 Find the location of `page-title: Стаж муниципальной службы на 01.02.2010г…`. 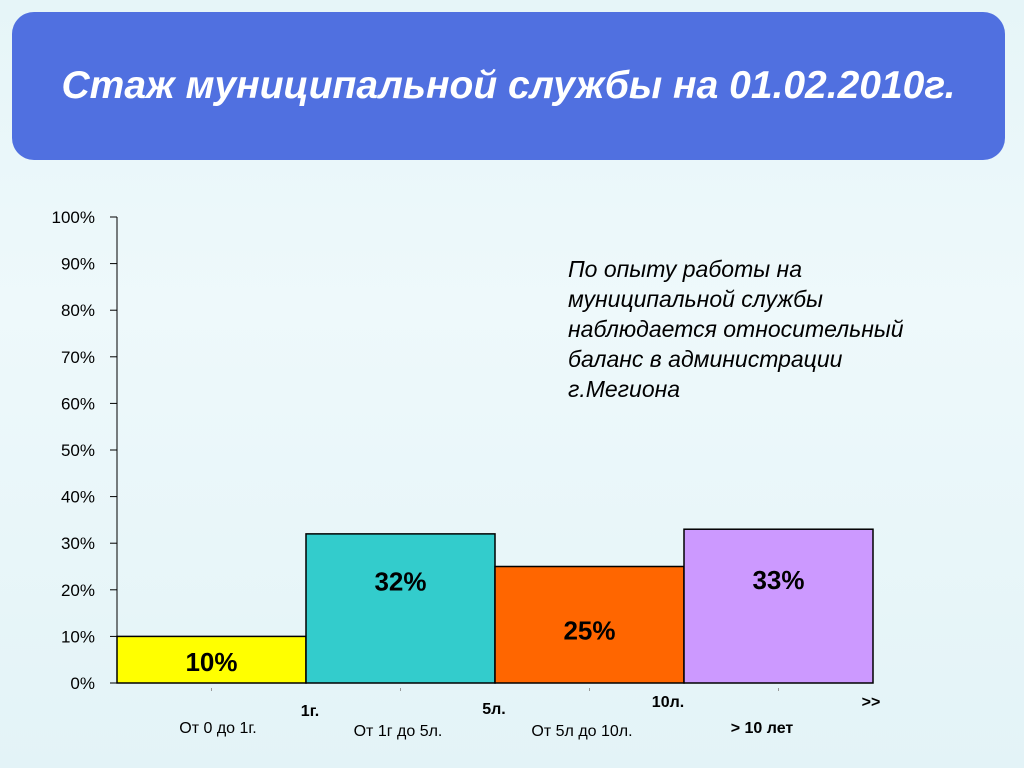

page-title: Стаж муниципальной службы на 01.02.2010г… is located at coordinates (508, 85).